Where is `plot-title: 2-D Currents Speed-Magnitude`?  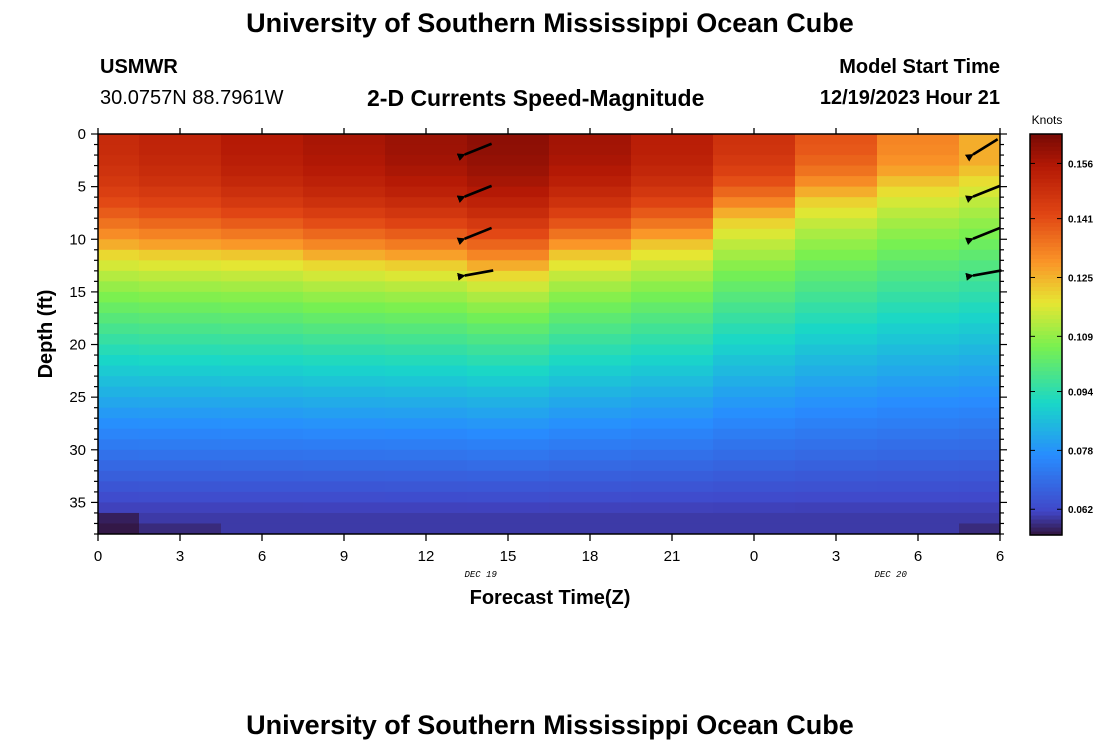 plot-title: 2-D Currents Speed-Magnitude is located at coordinates (536, 98).